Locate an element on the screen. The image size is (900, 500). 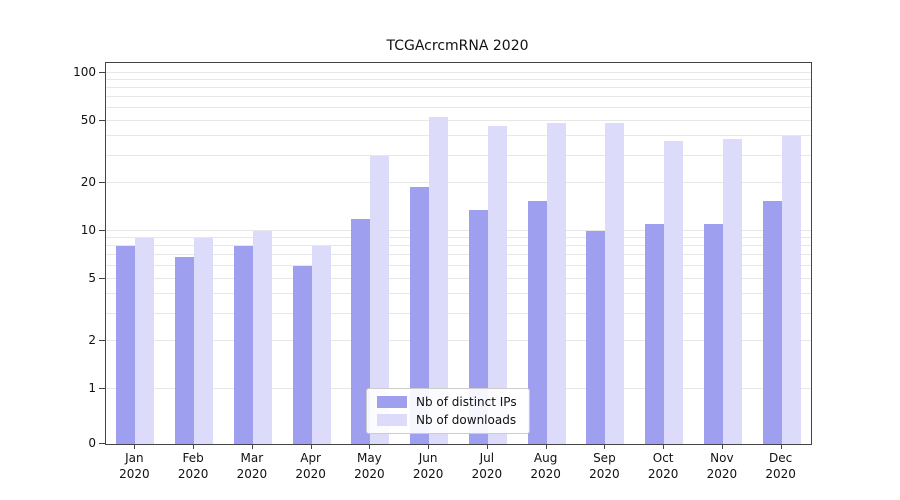
bar-downloads-sep is located at coordinates (615, 283).